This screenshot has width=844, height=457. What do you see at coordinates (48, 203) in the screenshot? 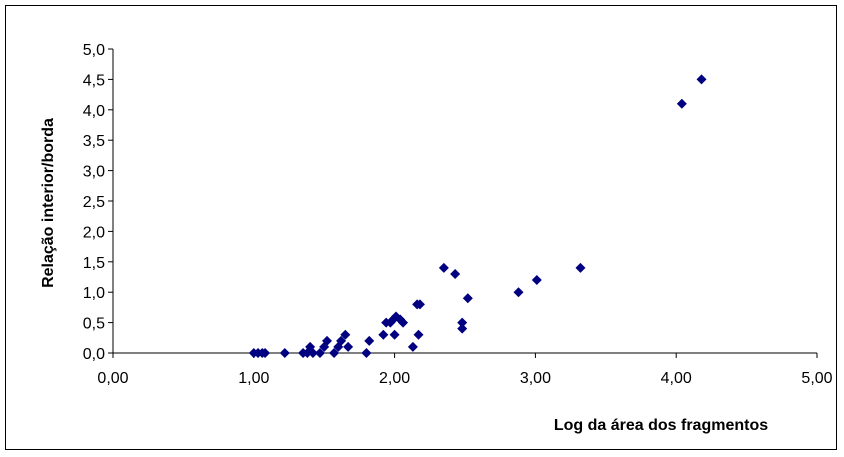
I see `y-axis-title: Relação interior/borda` at bounding box center [48, 203].